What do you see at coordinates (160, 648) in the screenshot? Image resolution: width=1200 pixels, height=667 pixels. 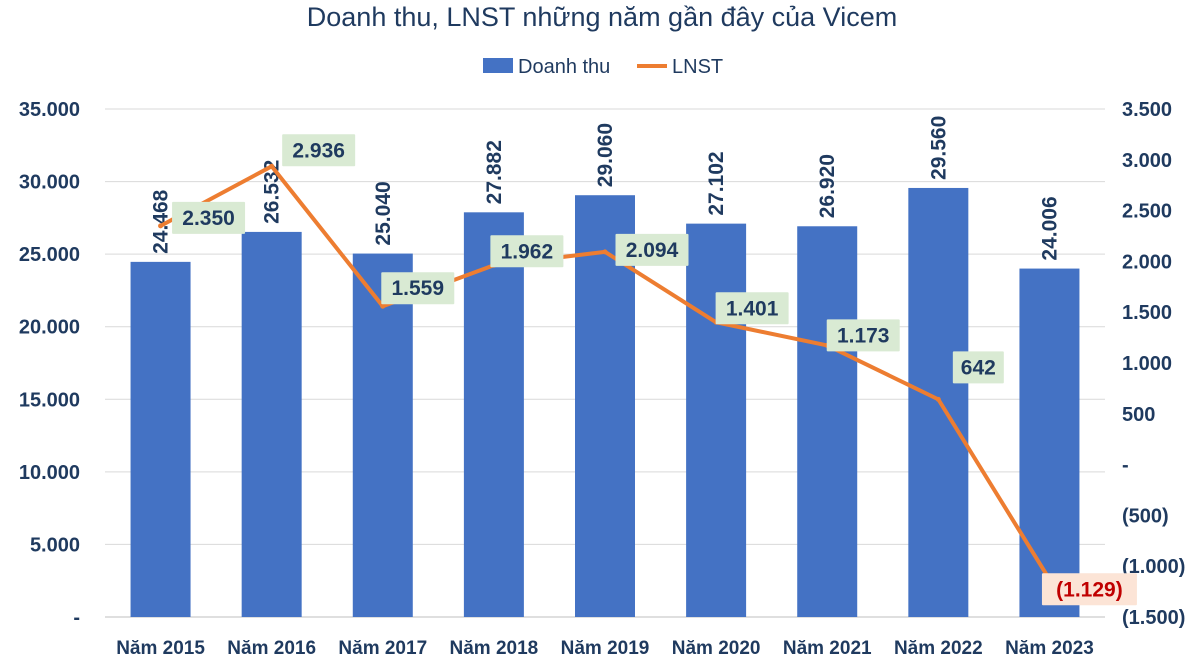 I see `x-tick-label: Năm 2015` at bounding box center [160, 648].